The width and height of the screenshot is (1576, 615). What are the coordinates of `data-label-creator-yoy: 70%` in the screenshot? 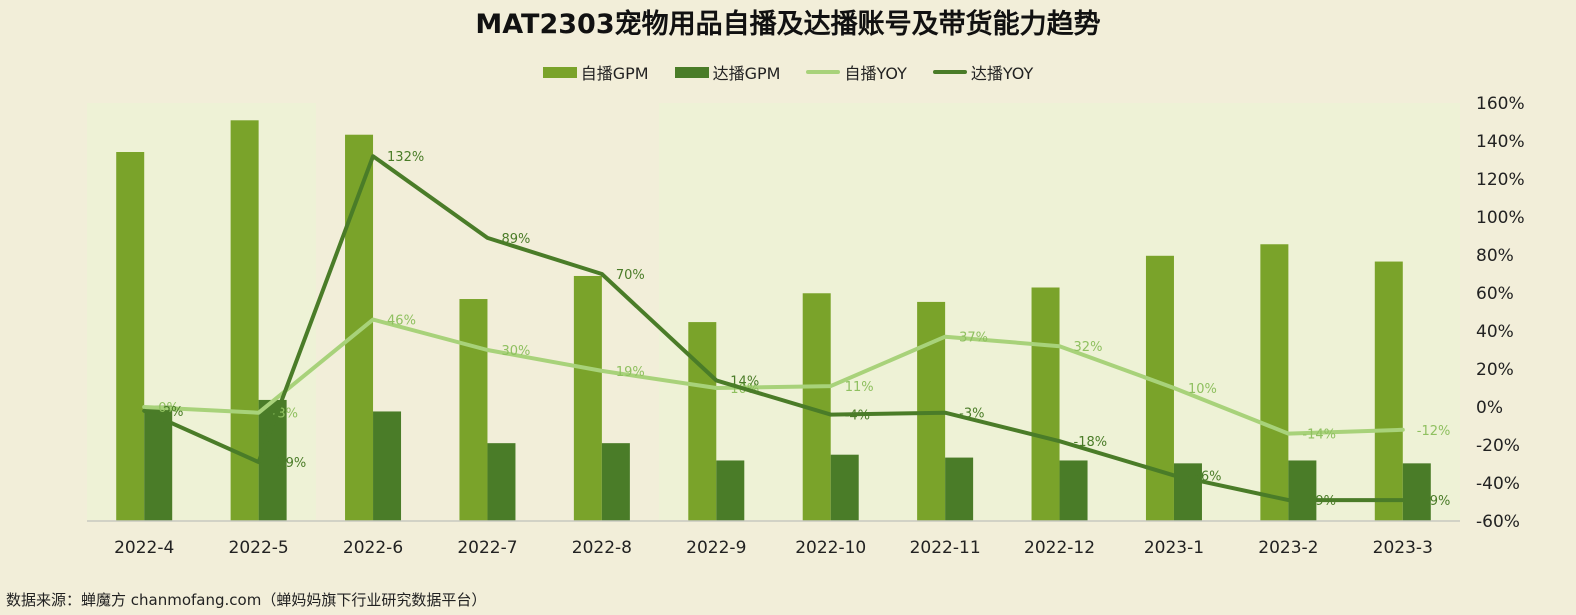 It's located at (630, 275).